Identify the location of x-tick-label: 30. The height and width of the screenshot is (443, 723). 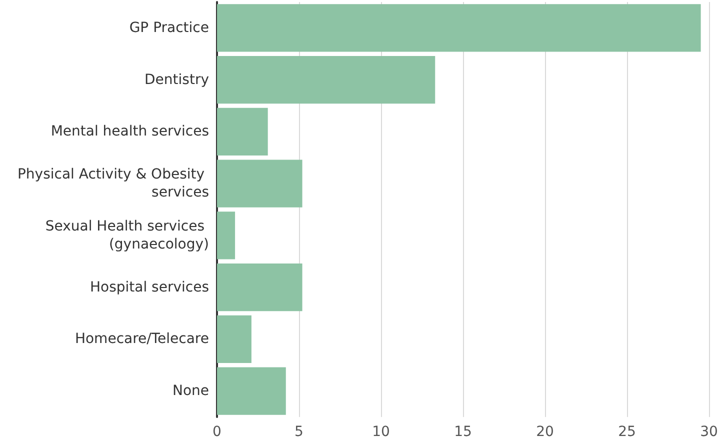
(709, 432).